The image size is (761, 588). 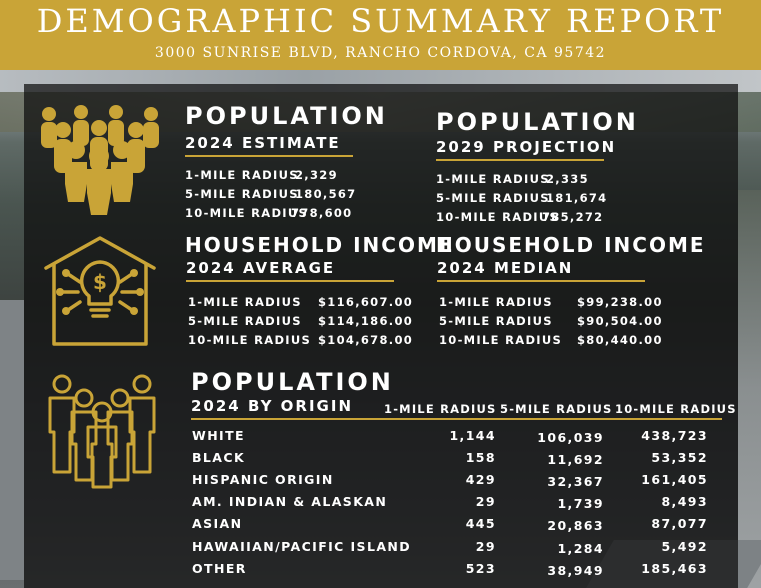 What do you see at coordinates (472, 435) in the screenshot?
I see `origin-1mile: 1,144` at bounding box center [472, 435].